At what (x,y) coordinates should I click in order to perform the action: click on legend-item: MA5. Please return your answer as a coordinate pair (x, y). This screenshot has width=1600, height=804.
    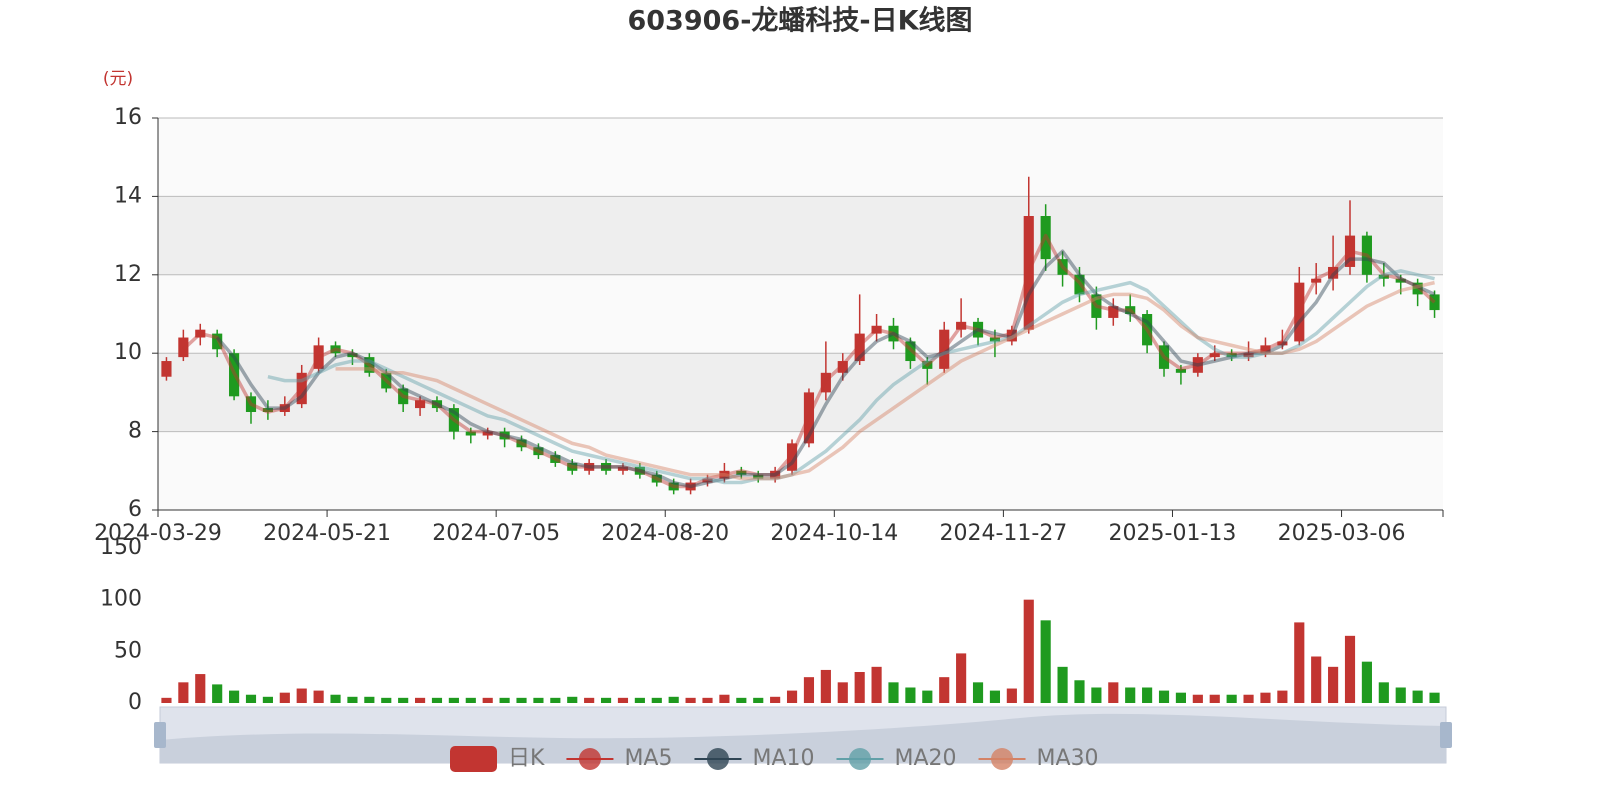
    Looking at the image, I should click on (619, 758).